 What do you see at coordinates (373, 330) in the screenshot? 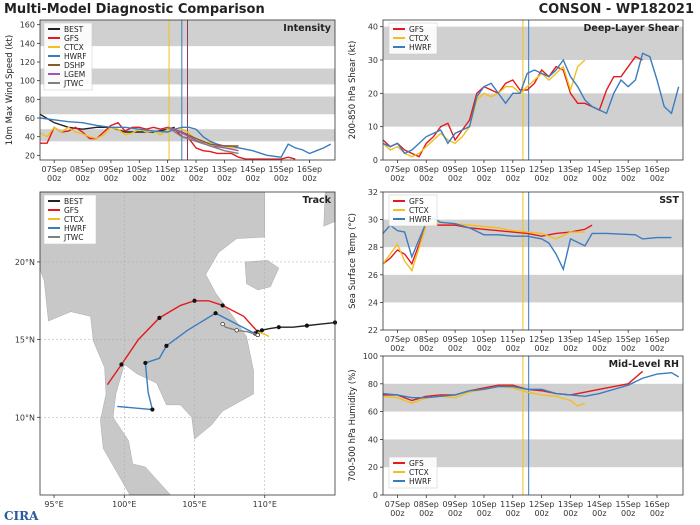
I see `y-tick-label: 22` at bounding box center [373, 330].